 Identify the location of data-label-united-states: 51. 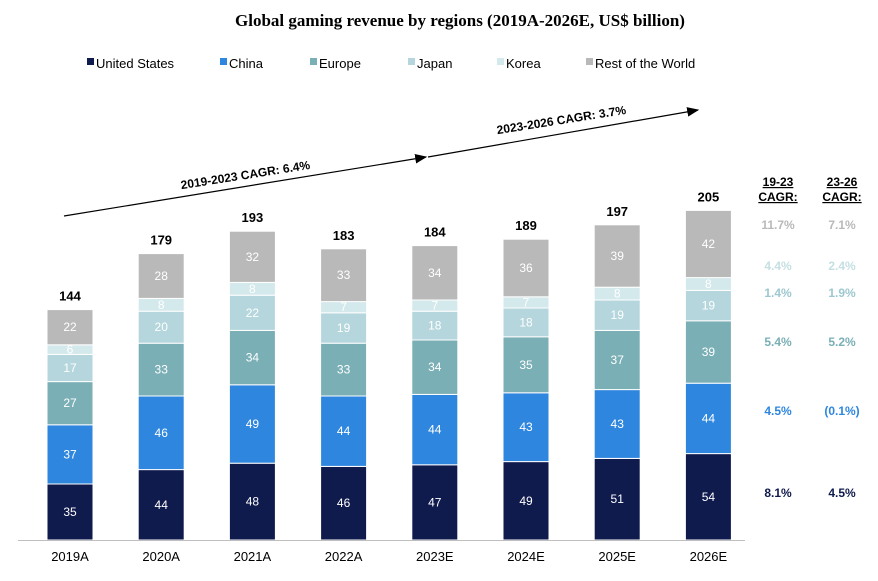
(618, 499).